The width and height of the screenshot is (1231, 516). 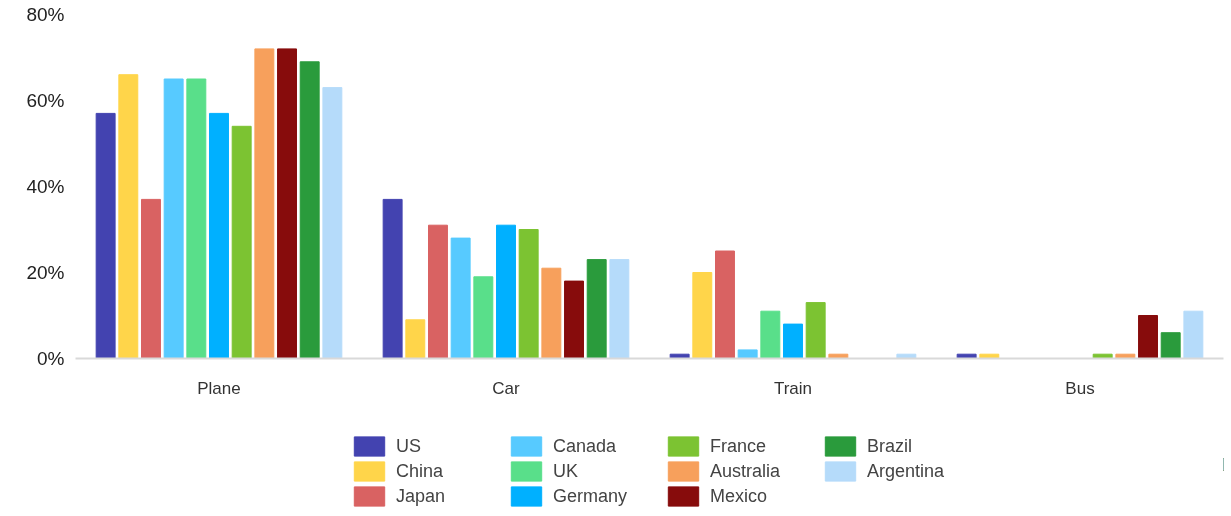 I want to click on legend-label: Brazil, so click(x=890, y=446).